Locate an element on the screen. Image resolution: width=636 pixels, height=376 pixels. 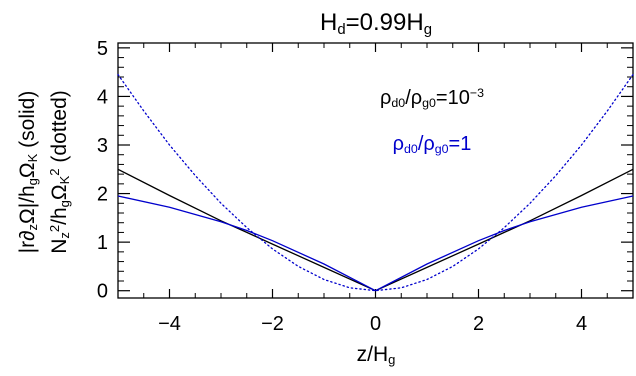
y-tick-label: 2 is located at coordinates (102, 195).